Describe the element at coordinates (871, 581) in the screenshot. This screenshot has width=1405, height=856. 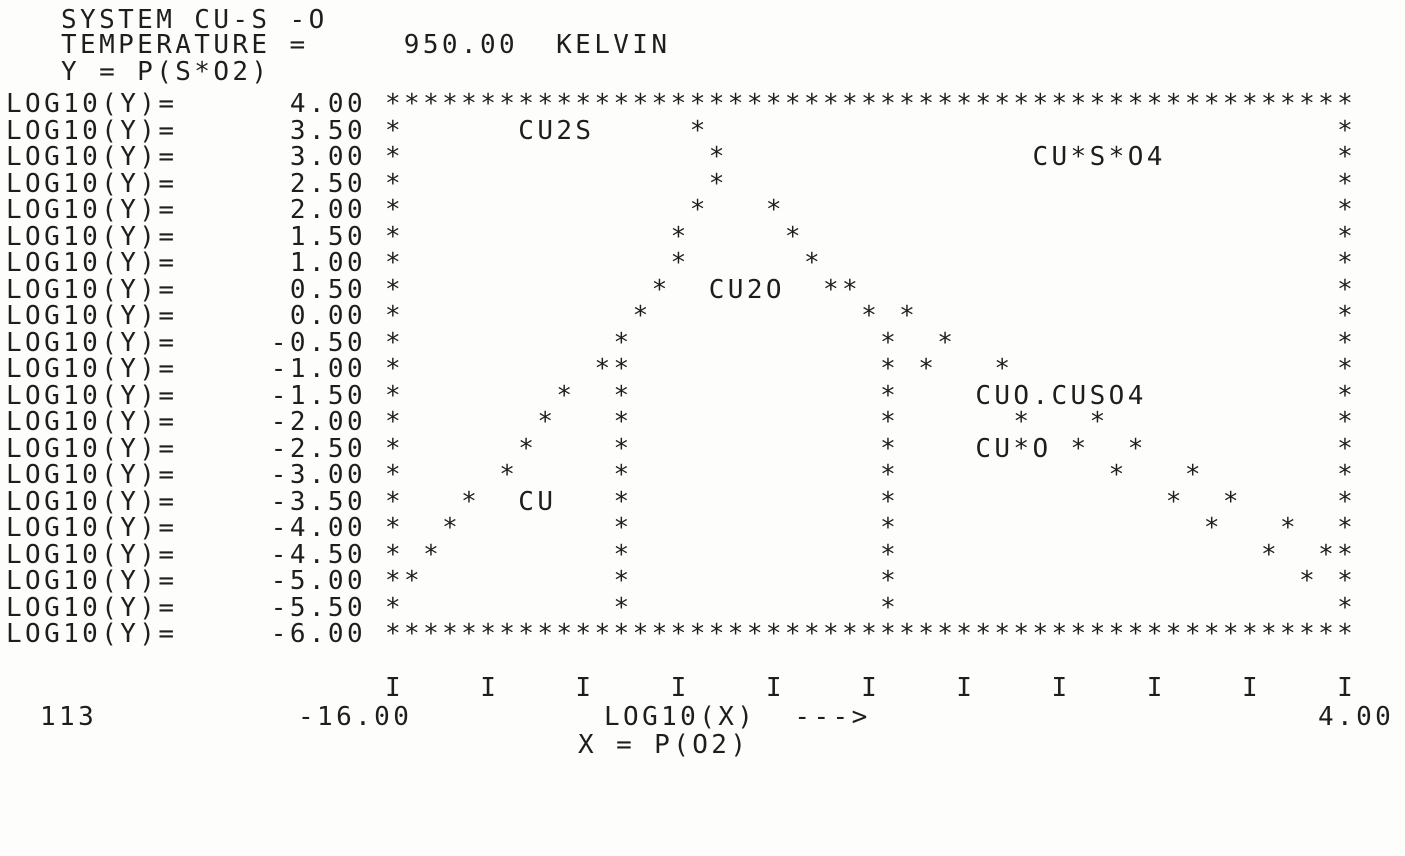
I see `plot-row: ** * * * *` at that location.